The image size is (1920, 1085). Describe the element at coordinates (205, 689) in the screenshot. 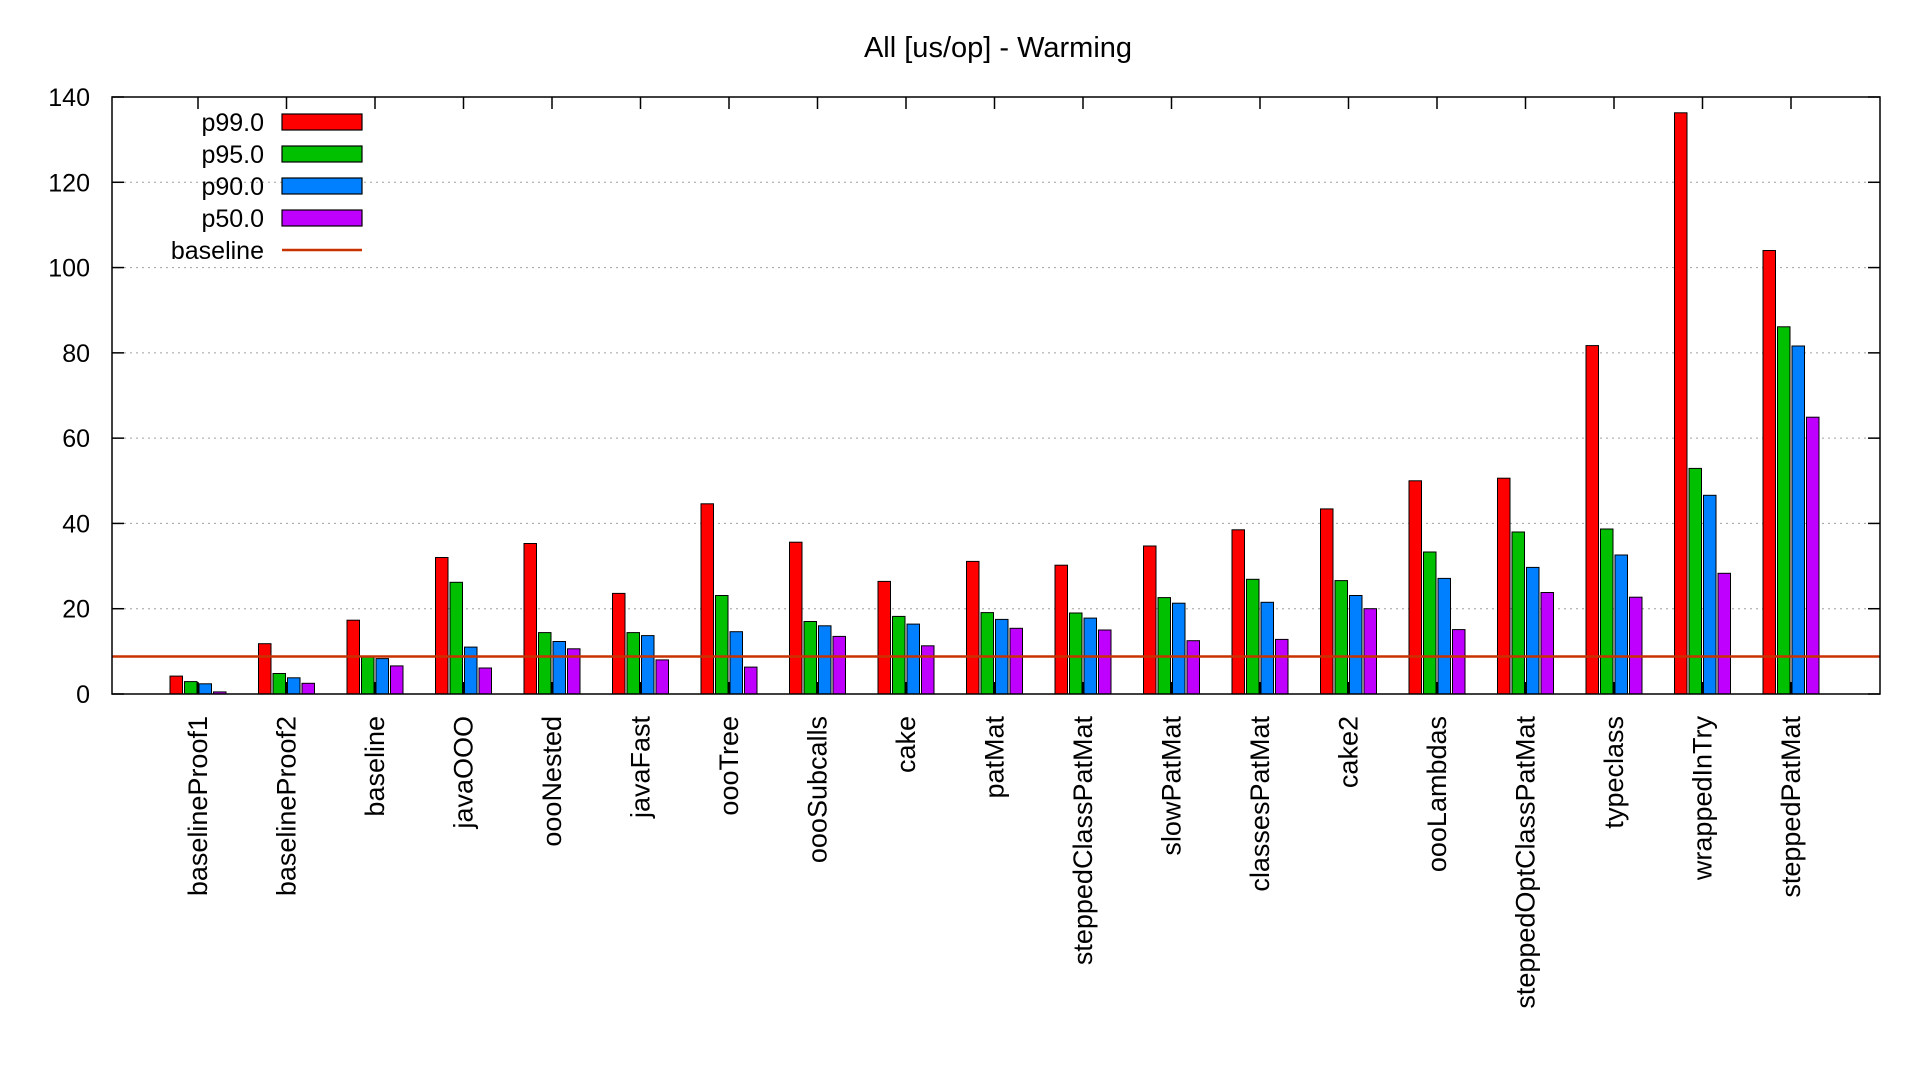

I see `bar-p90.0-baselineProof1` at that location.